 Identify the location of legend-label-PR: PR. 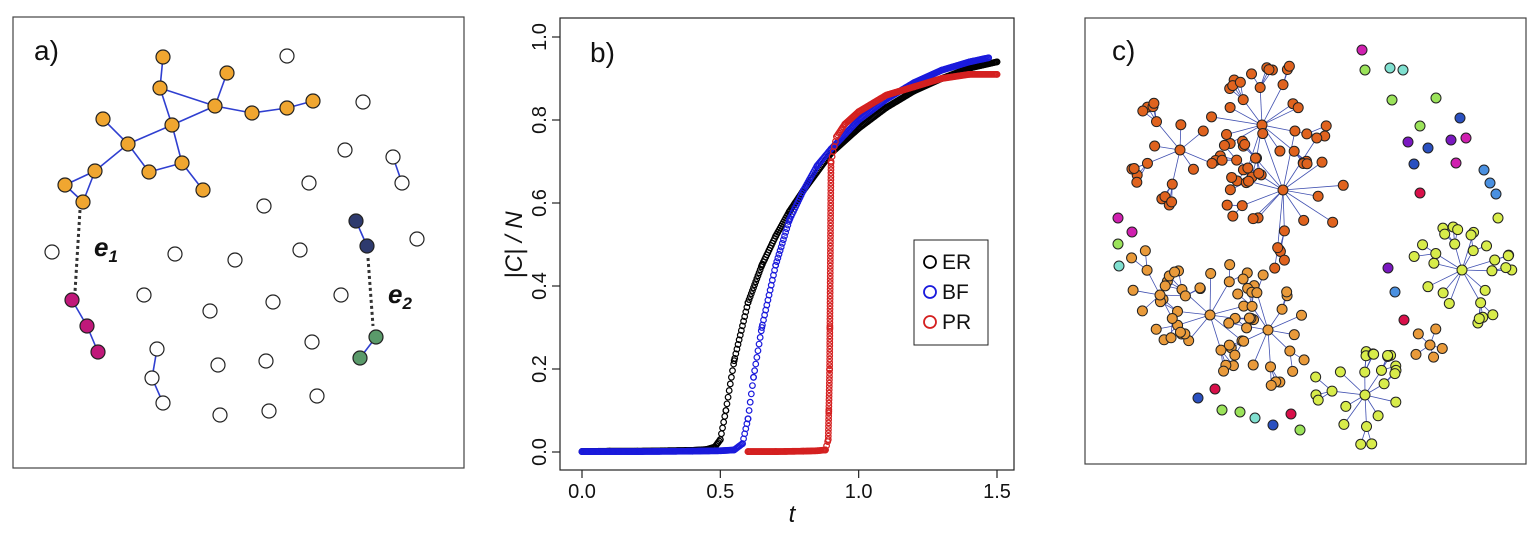
(956, 322).